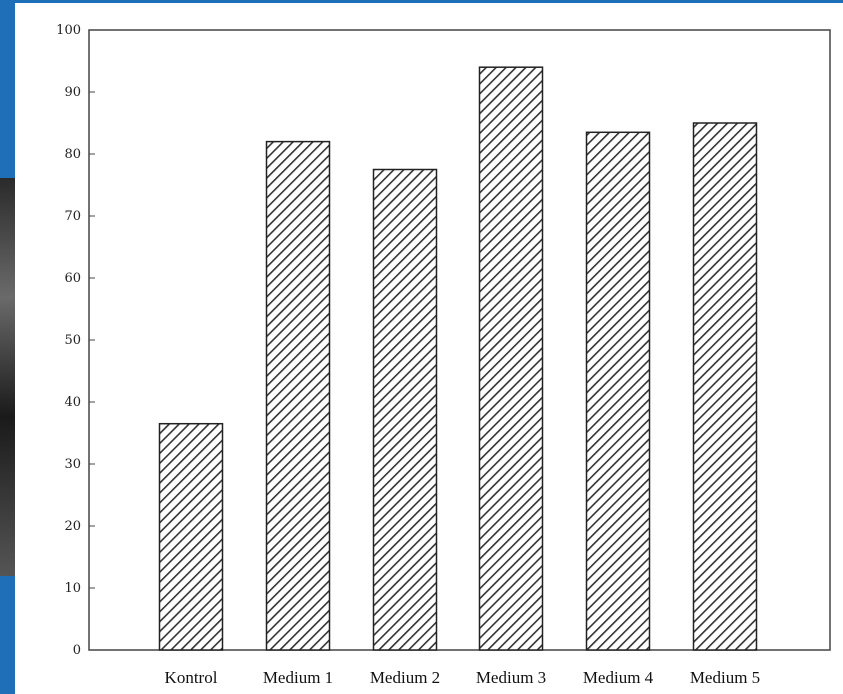  Describe the element at coordinates (511, 677) in the screenshot. I see `x-tick-label: Medium 3` at that location.